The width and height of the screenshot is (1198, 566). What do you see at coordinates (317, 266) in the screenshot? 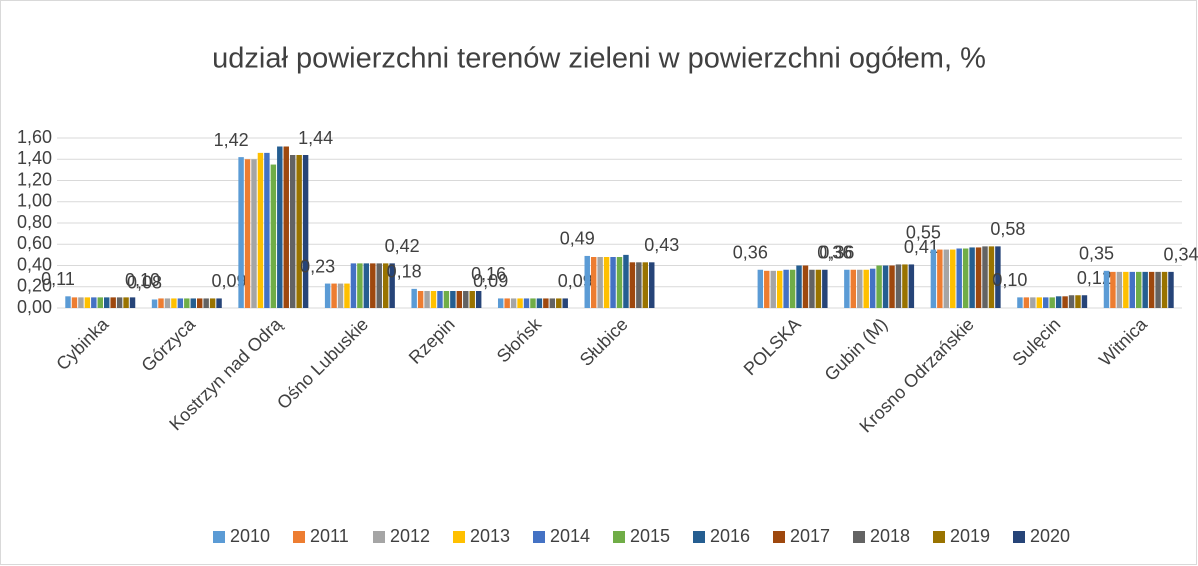
I see `data-label: 0,23` at bounding box center [317, 266].